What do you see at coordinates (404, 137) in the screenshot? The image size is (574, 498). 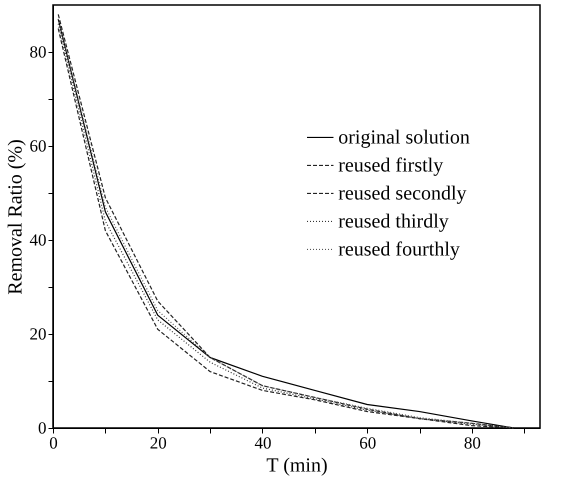 I see `legend-label: original solution` at bounding box center [404, 137].